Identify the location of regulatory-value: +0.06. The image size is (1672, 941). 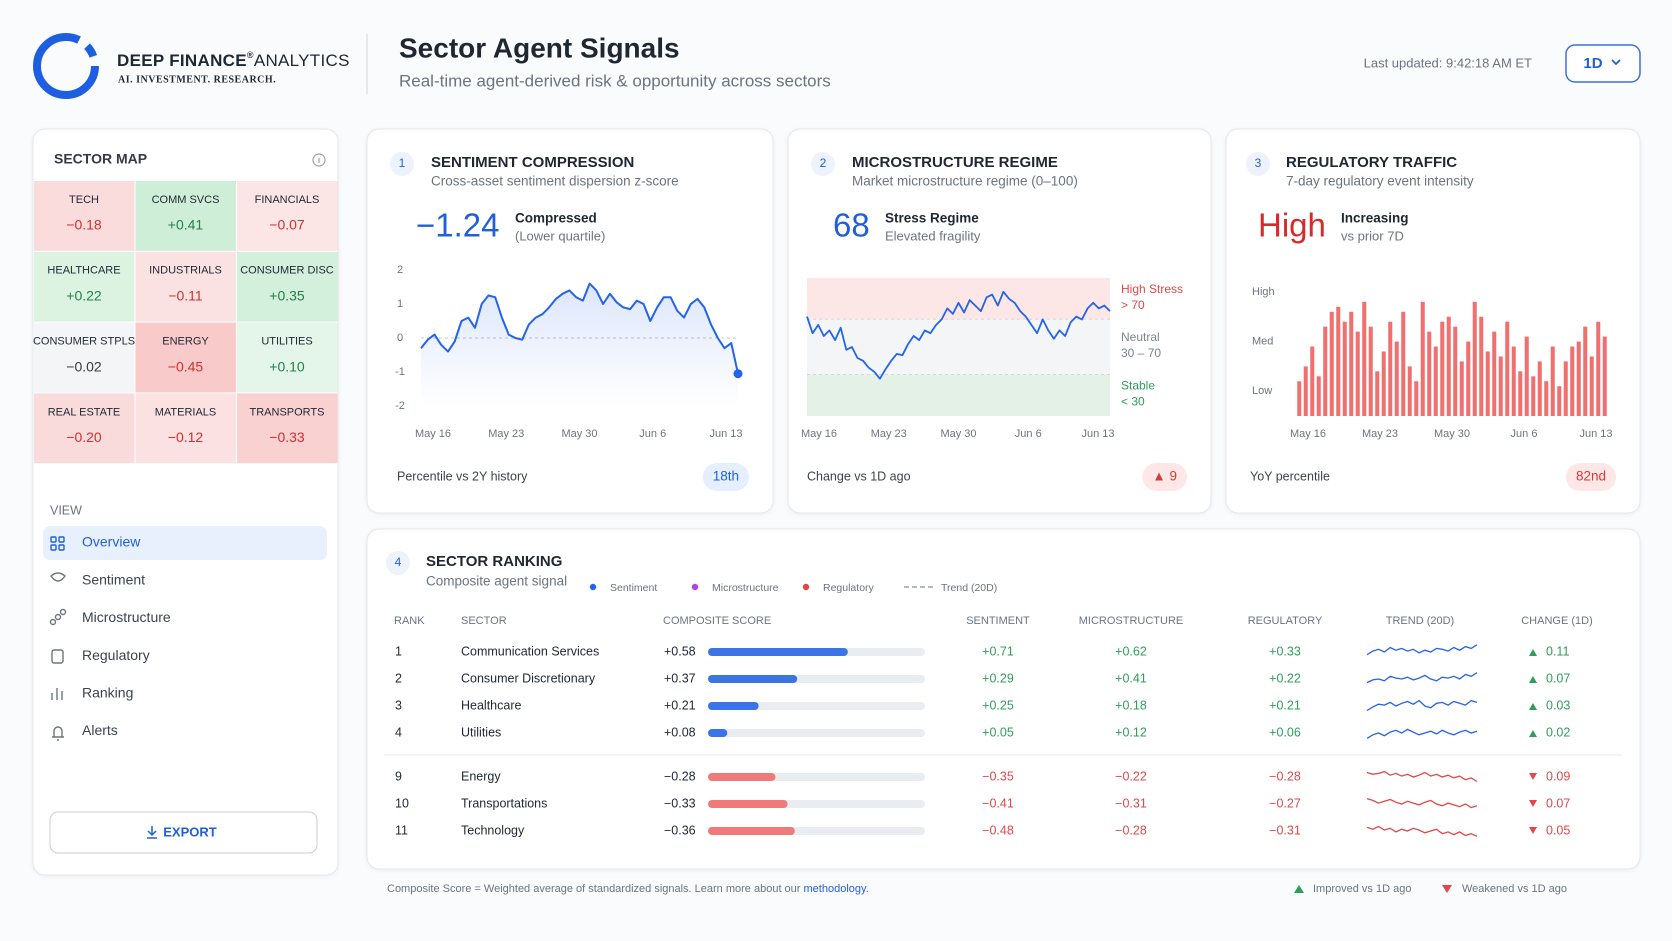
(1285, 732).